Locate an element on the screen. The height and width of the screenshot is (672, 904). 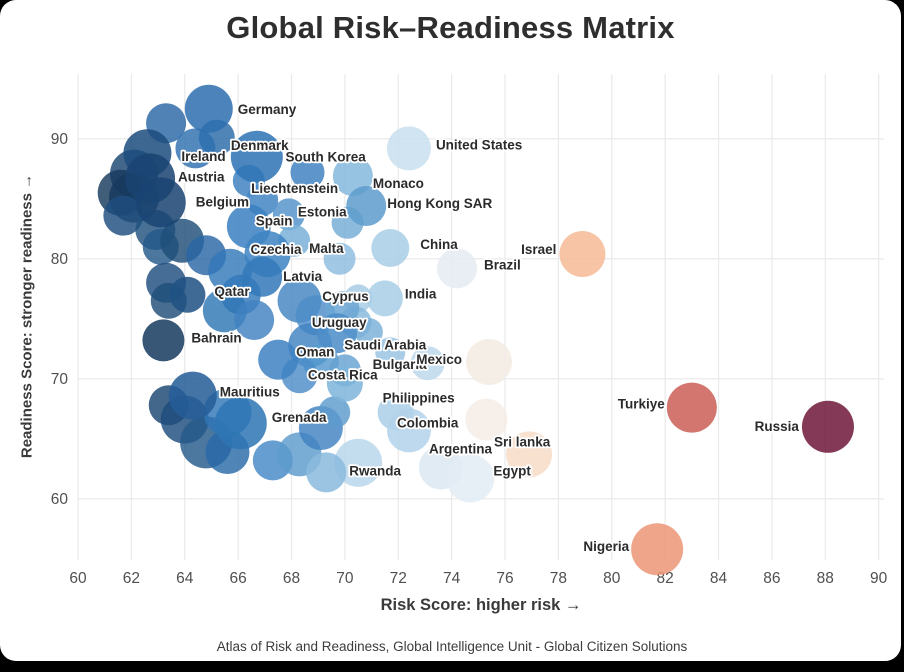
bubble-uruguay is located at coordinates (336, 333).